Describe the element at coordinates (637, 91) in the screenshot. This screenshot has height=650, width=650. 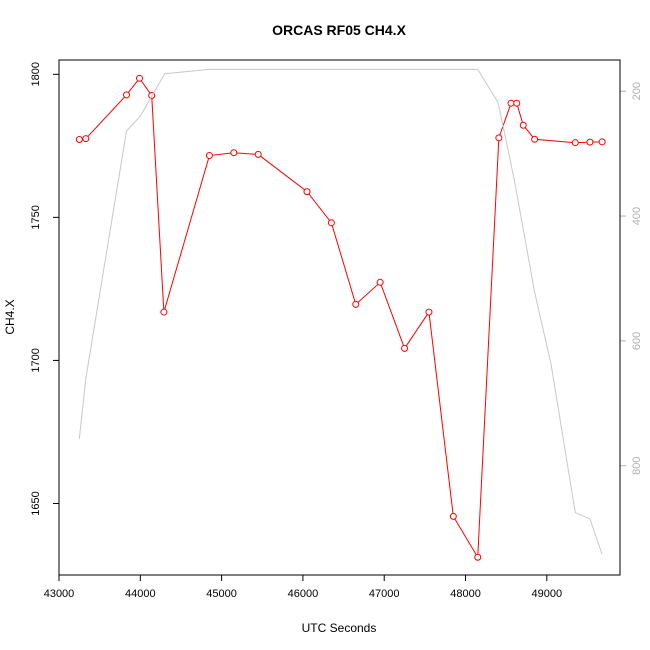
I see `y2-tick-label: 200` at that location.